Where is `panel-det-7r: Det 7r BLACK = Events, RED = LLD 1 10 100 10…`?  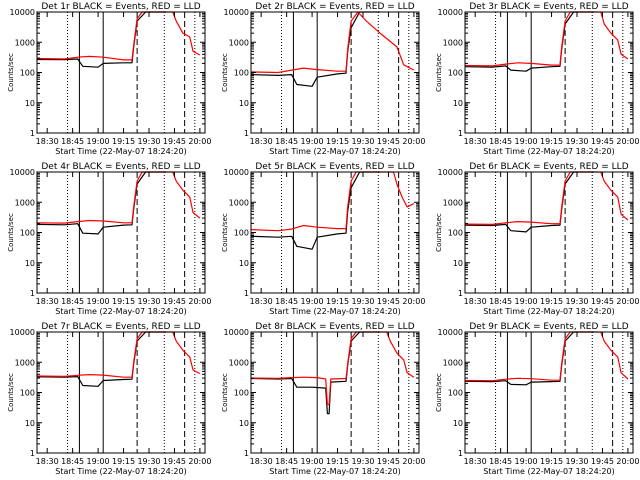 panel-det-7r: Det 7r BLACK = Events, RED = LLD 1 10 100 10… is located at coordinates (109, 399).